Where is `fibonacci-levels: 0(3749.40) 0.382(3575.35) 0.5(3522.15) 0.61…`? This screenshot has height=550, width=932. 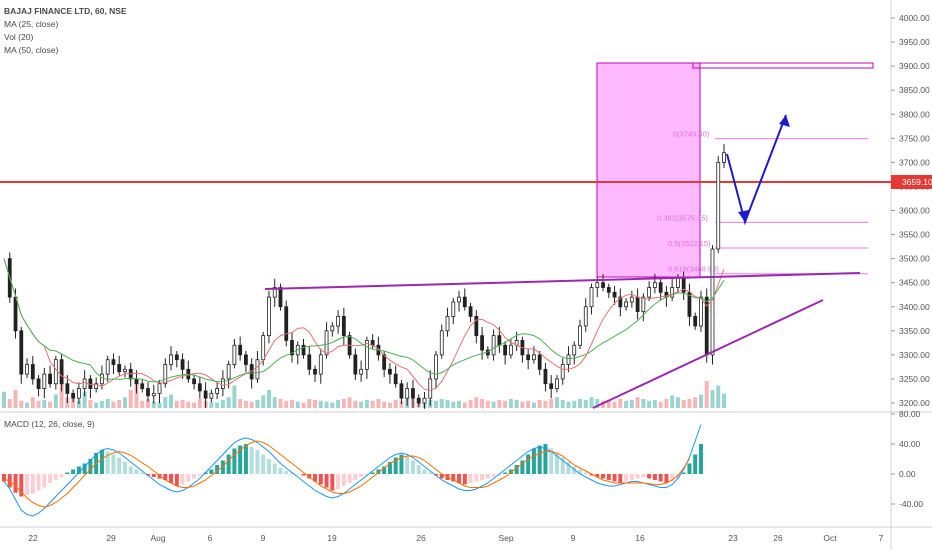
fibonacci-levels: 0(3749.40) 0.382(3575.35) 0.5(3522.15) 0.61… is located at coordinates (762, 202).